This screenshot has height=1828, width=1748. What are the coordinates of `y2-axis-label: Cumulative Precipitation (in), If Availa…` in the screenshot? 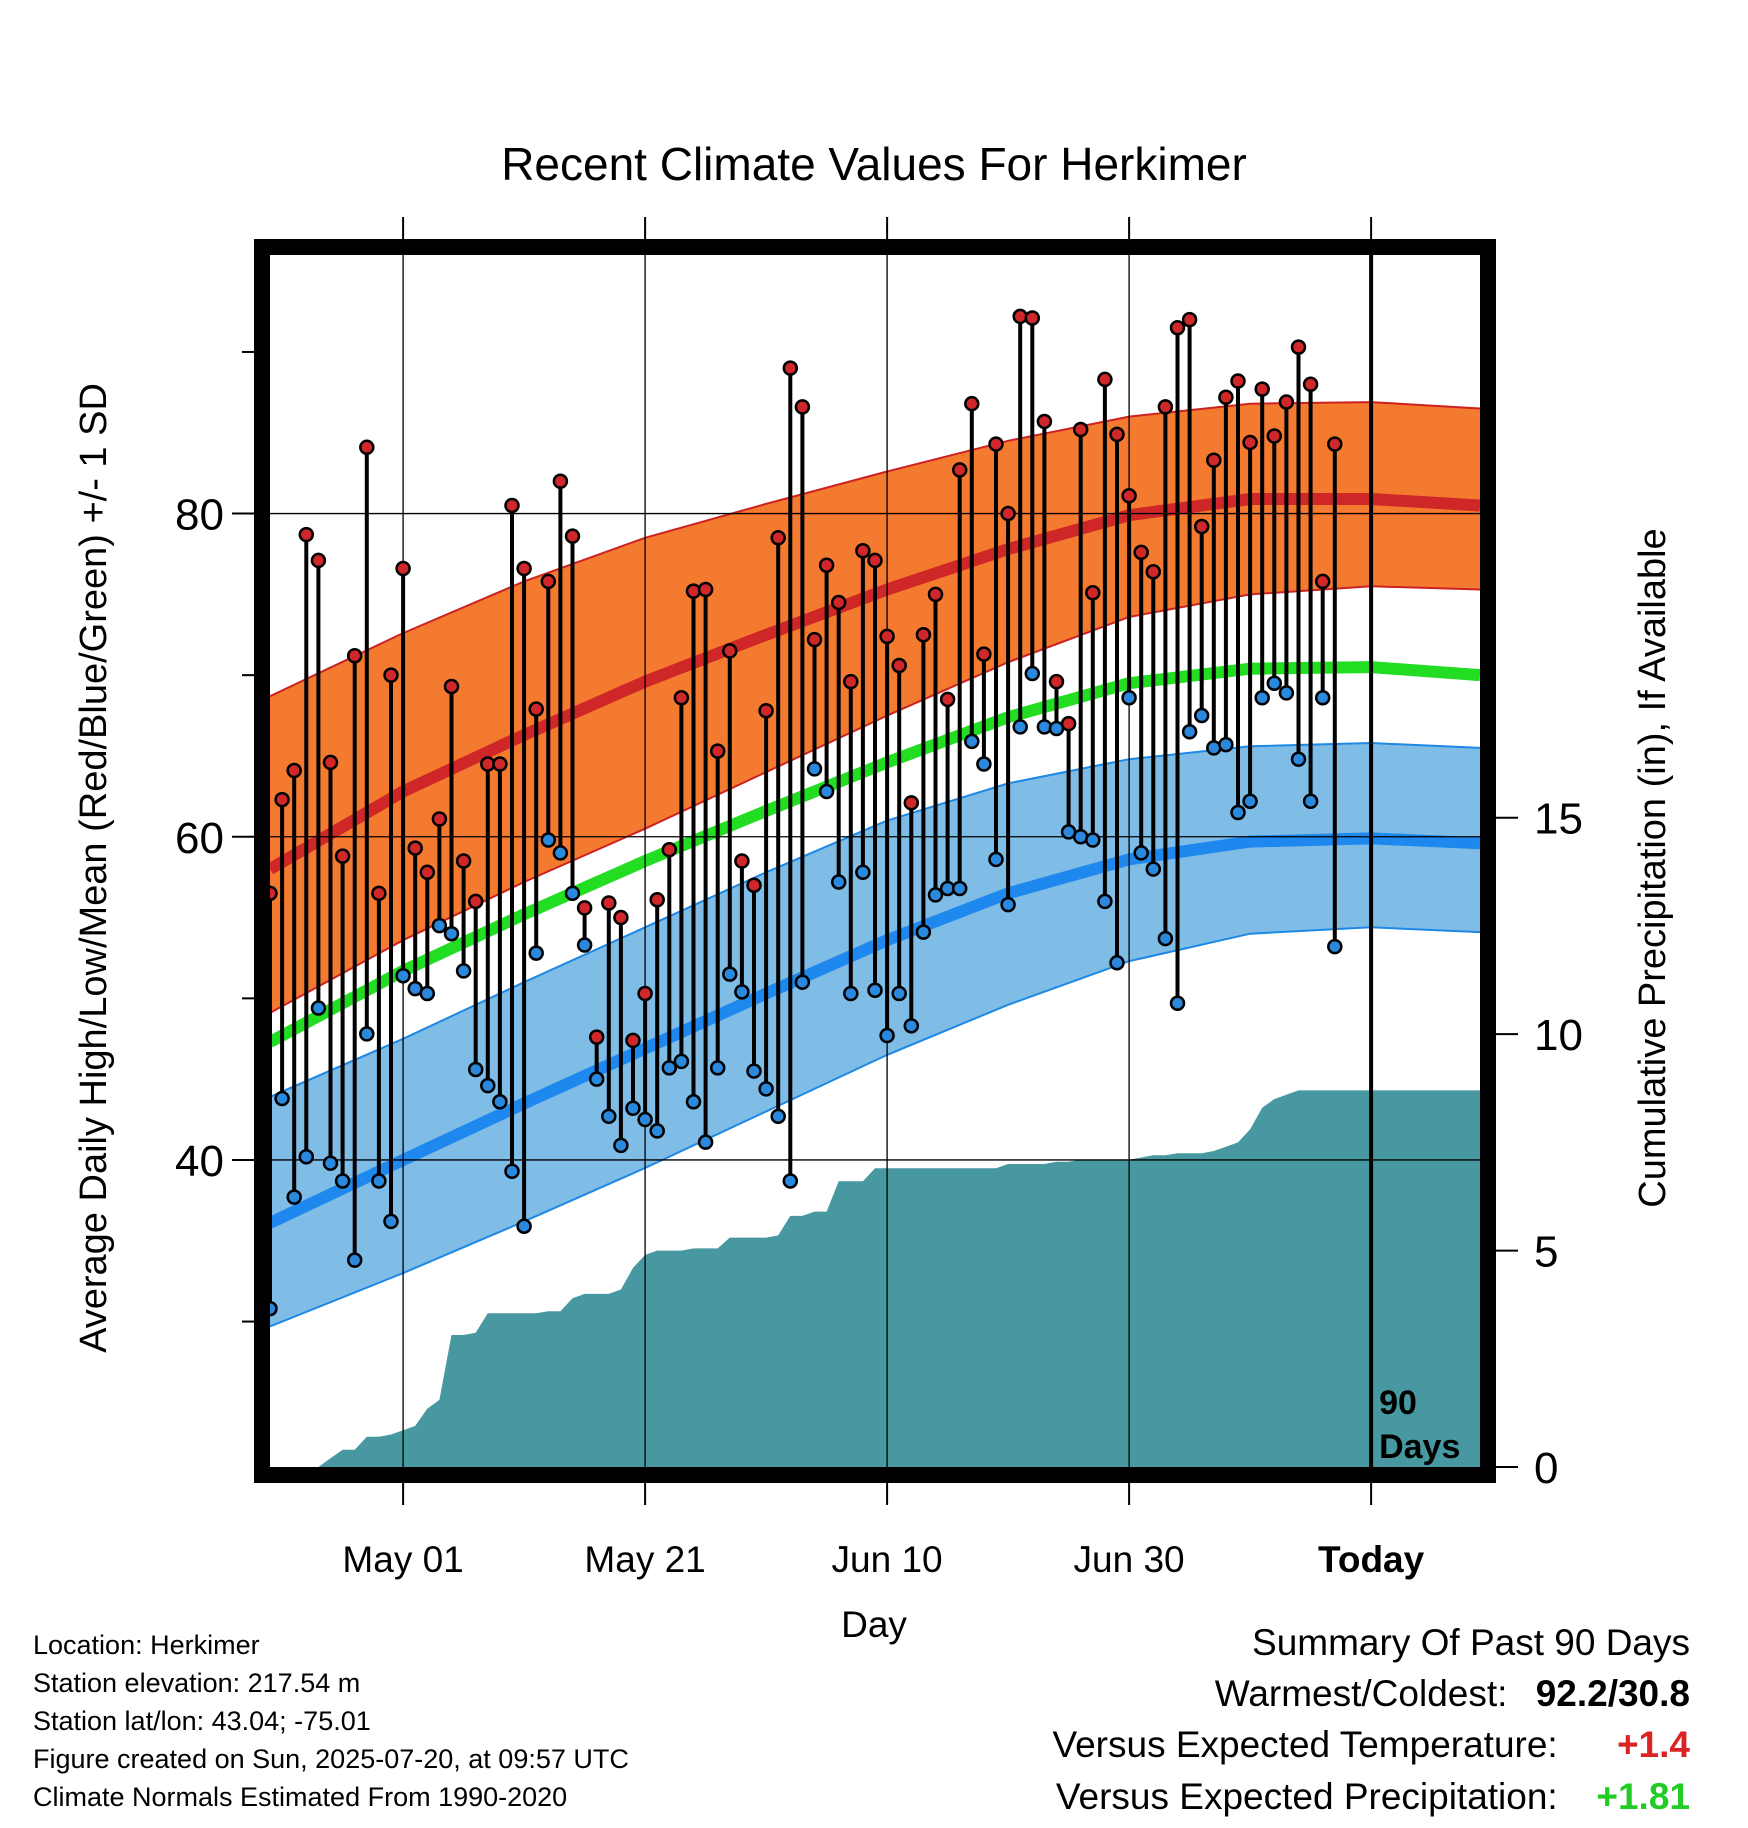 It's located at (1653, 867).